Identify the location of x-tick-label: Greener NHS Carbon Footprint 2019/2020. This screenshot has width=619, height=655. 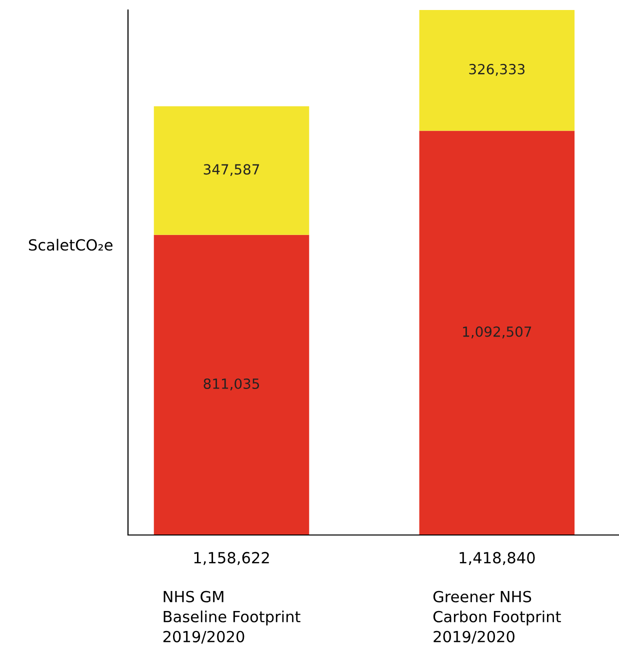
(497, 617).